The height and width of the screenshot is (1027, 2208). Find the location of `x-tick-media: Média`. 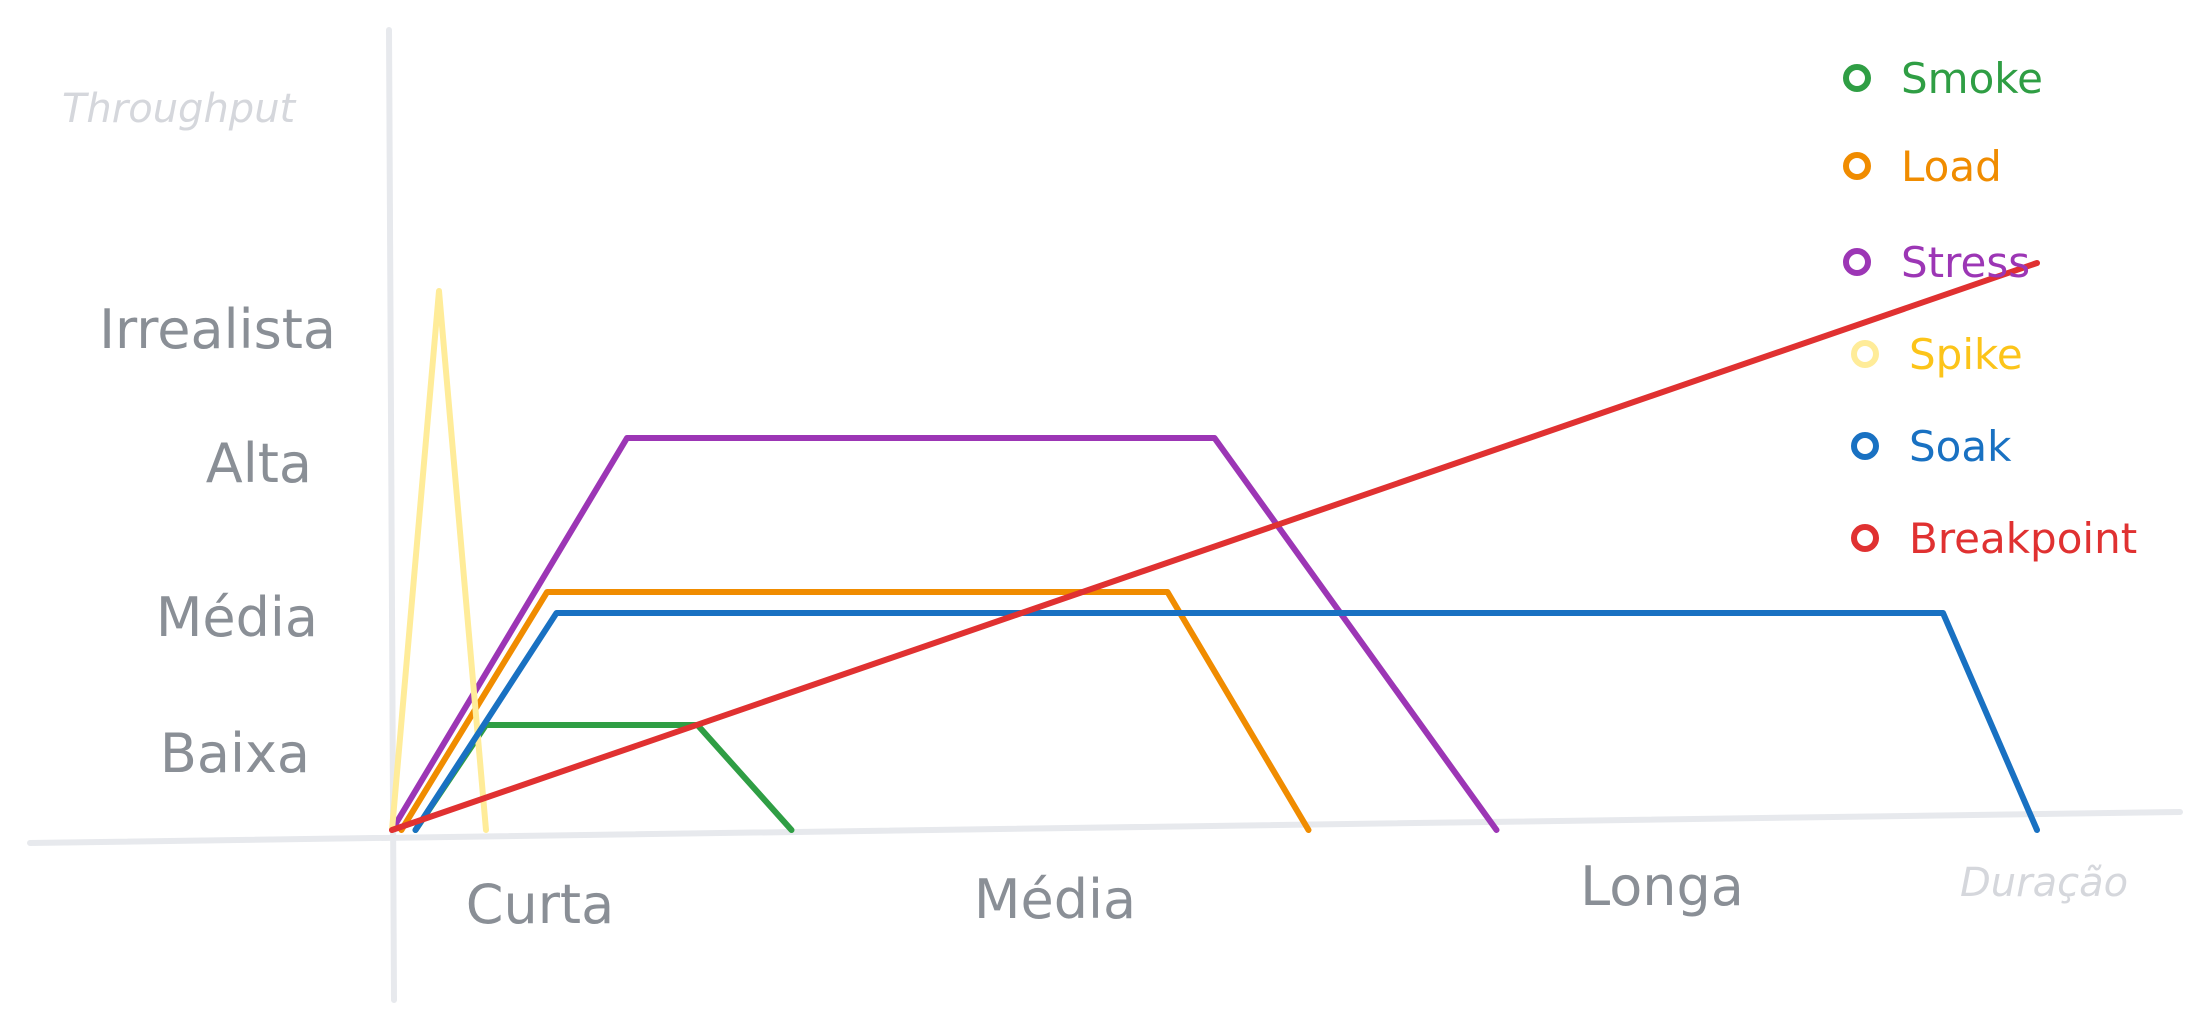

x-tick-media: Média is located at coordinates (1055, 899).